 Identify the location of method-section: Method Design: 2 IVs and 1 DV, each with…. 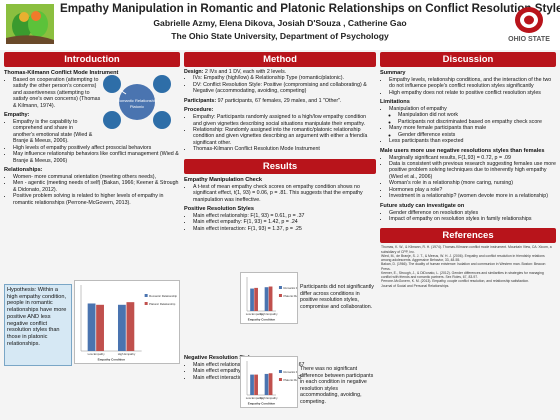
(280, 142).